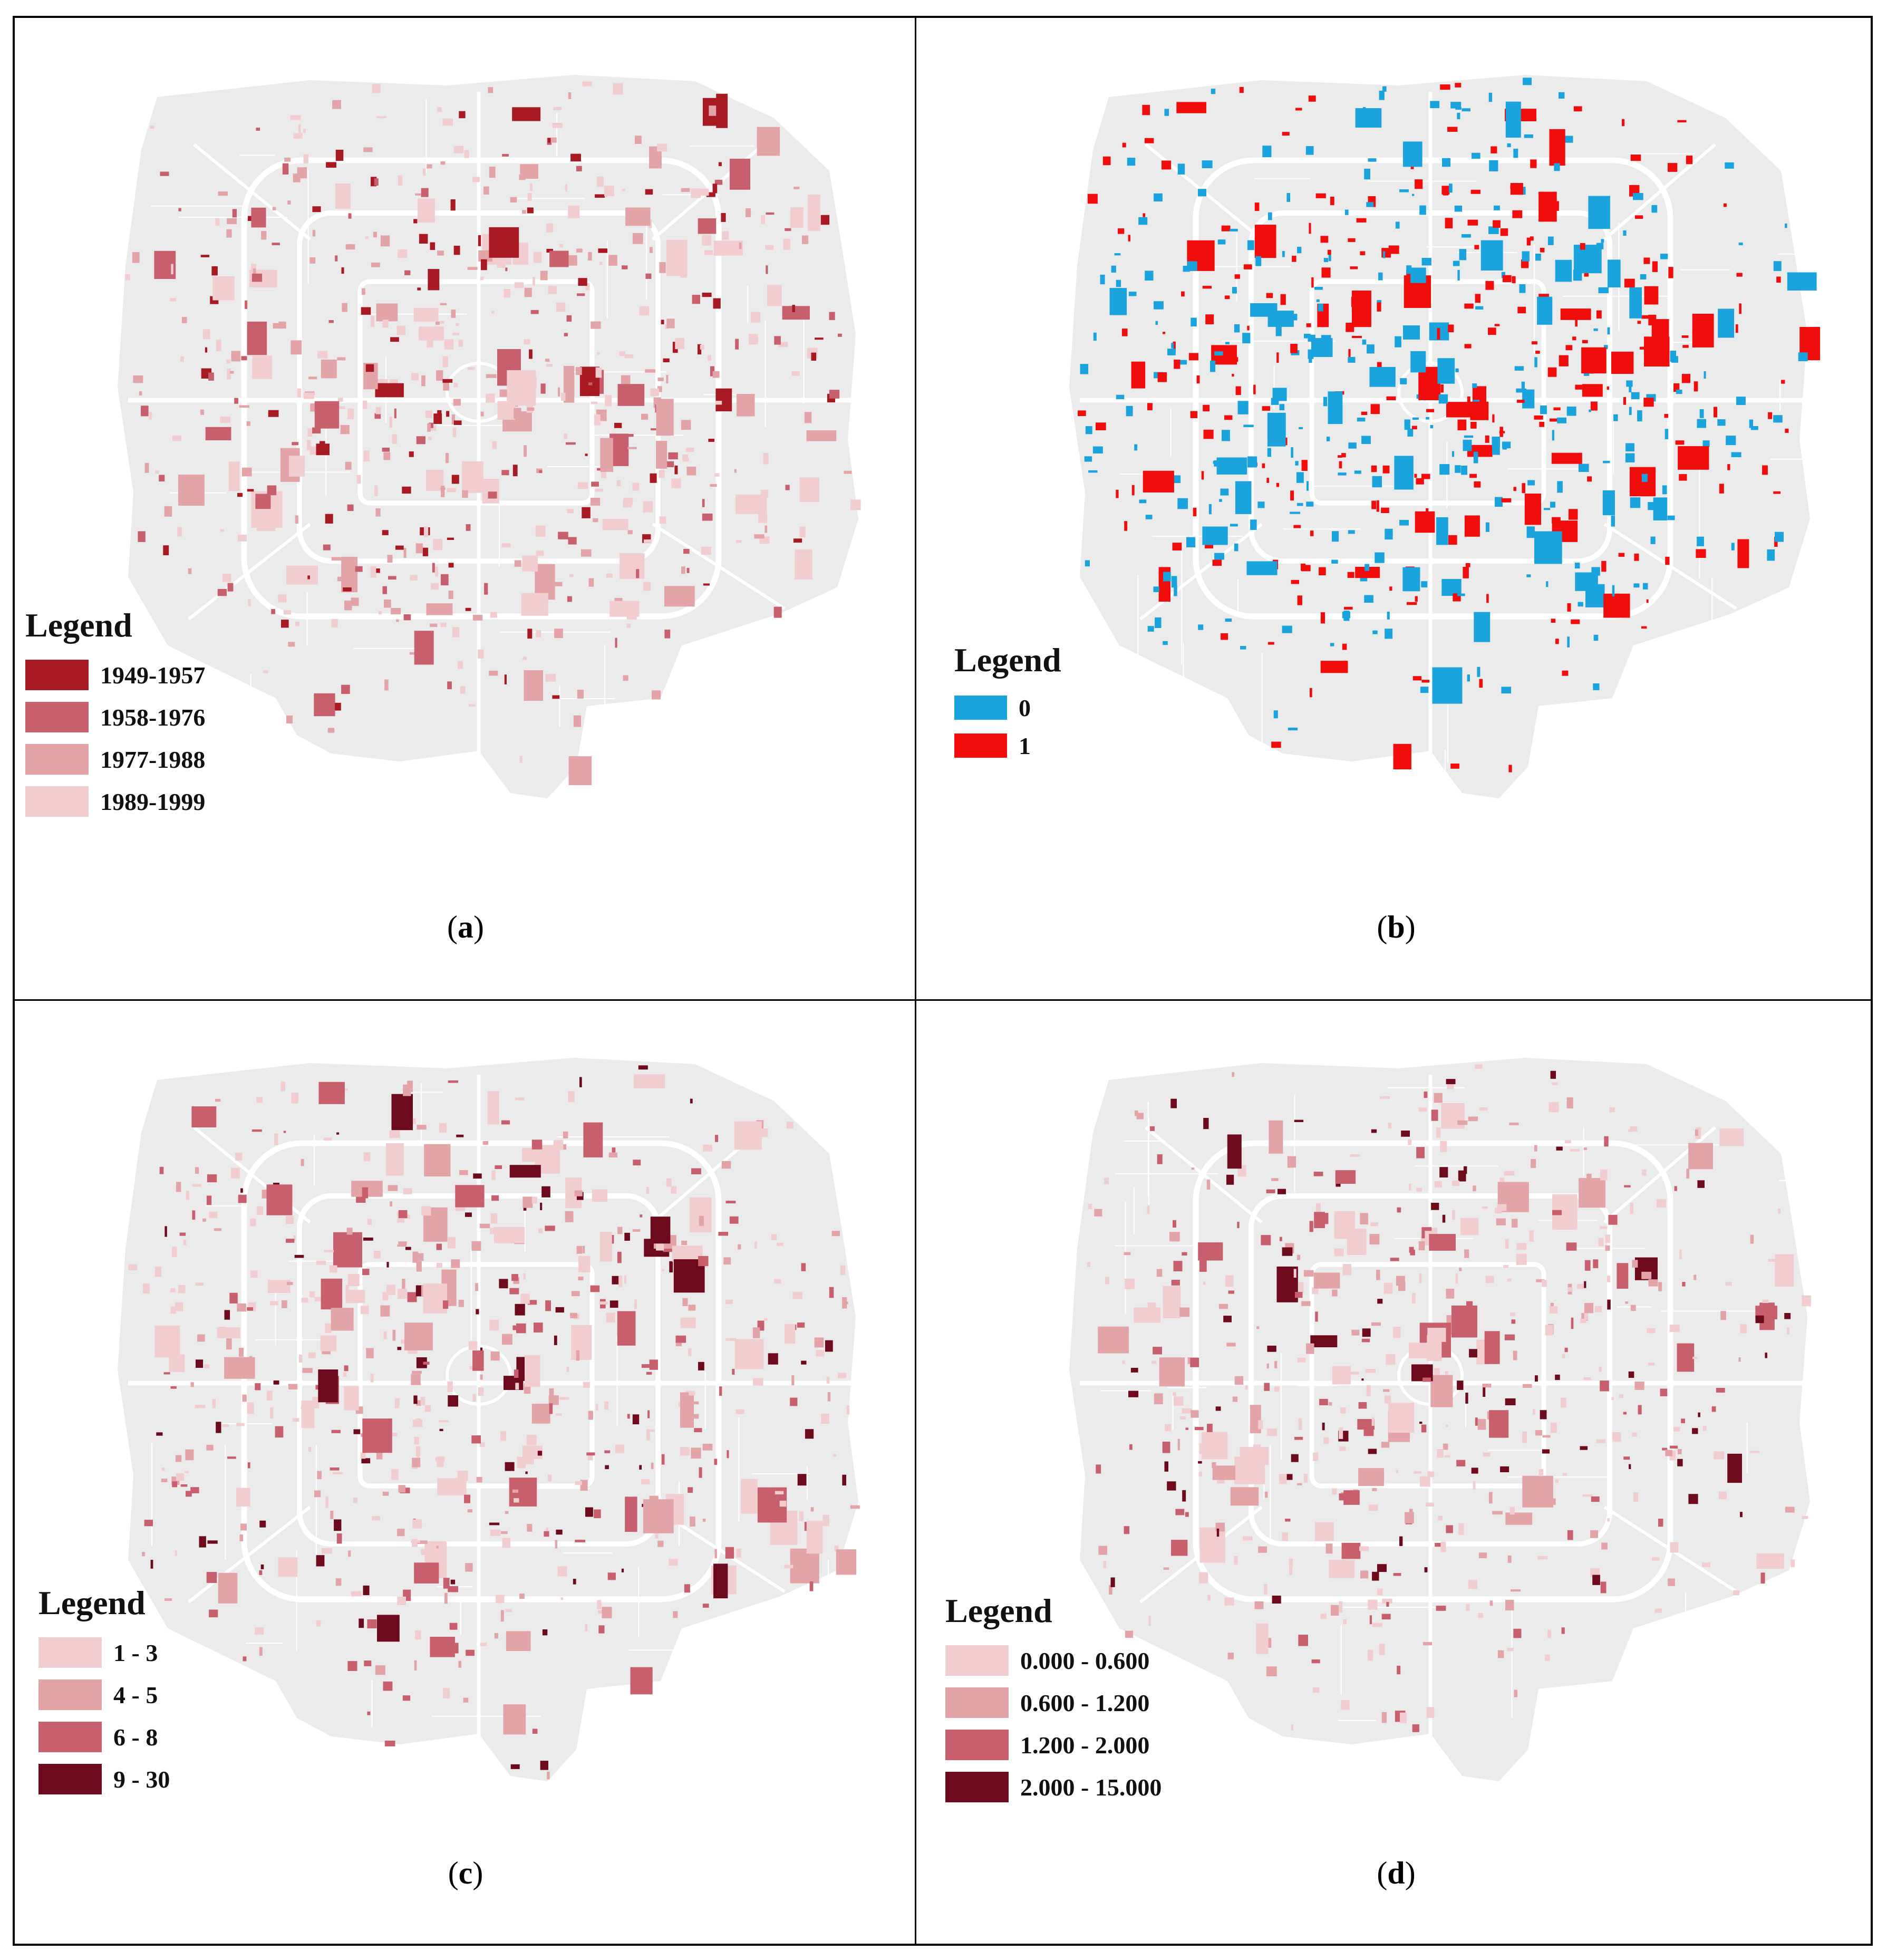  I want to click on legend-swatch, so click(57, 675).